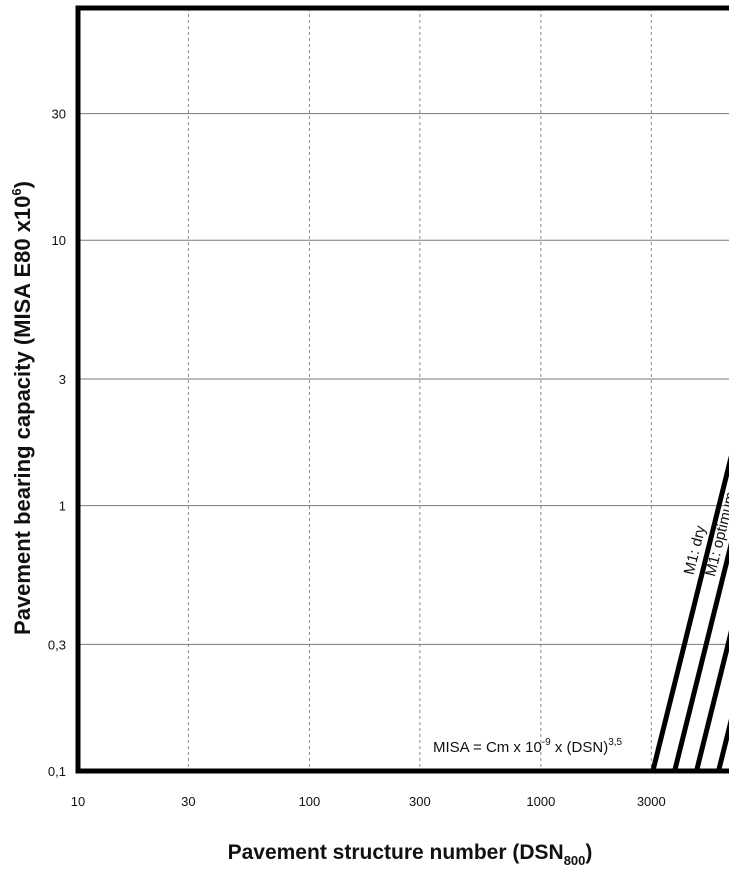  I want to click on y-tick-label: 0,1, so click(57, 771).